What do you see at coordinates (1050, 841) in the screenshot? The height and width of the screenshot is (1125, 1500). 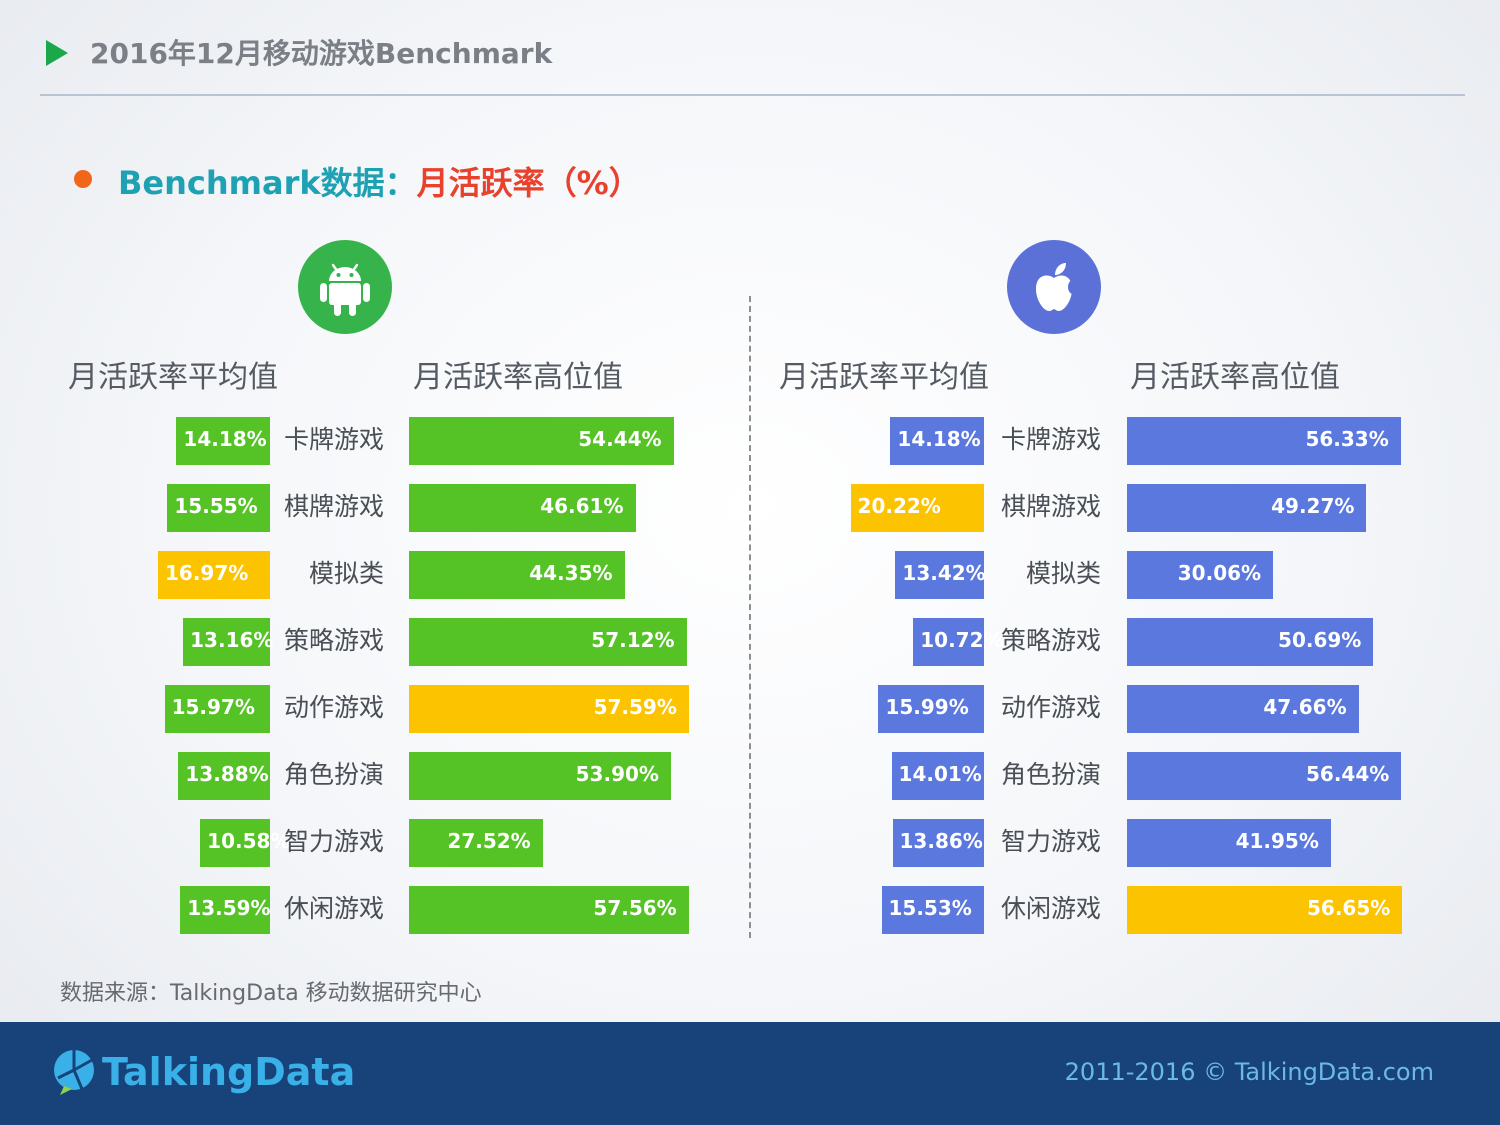 I see `ios-category-label: 智力游戏` at bounding box center [1050, 841].